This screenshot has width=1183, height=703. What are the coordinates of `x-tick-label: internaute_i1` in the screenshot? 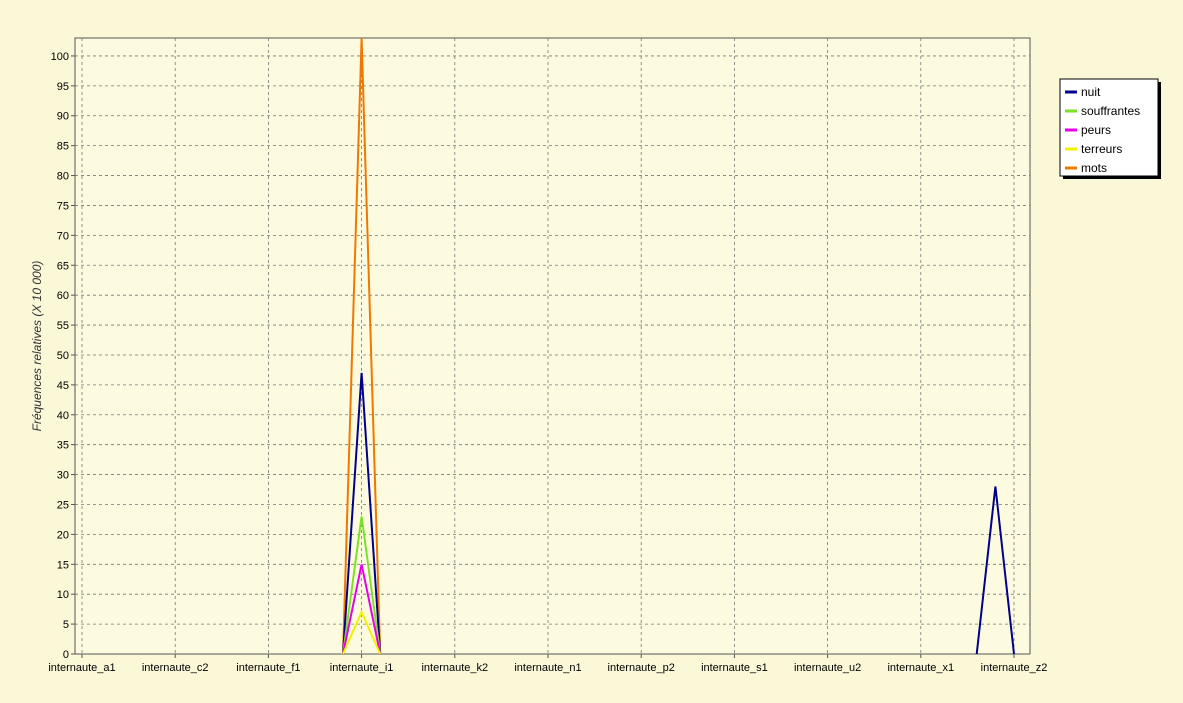 It's located at (362, 668).